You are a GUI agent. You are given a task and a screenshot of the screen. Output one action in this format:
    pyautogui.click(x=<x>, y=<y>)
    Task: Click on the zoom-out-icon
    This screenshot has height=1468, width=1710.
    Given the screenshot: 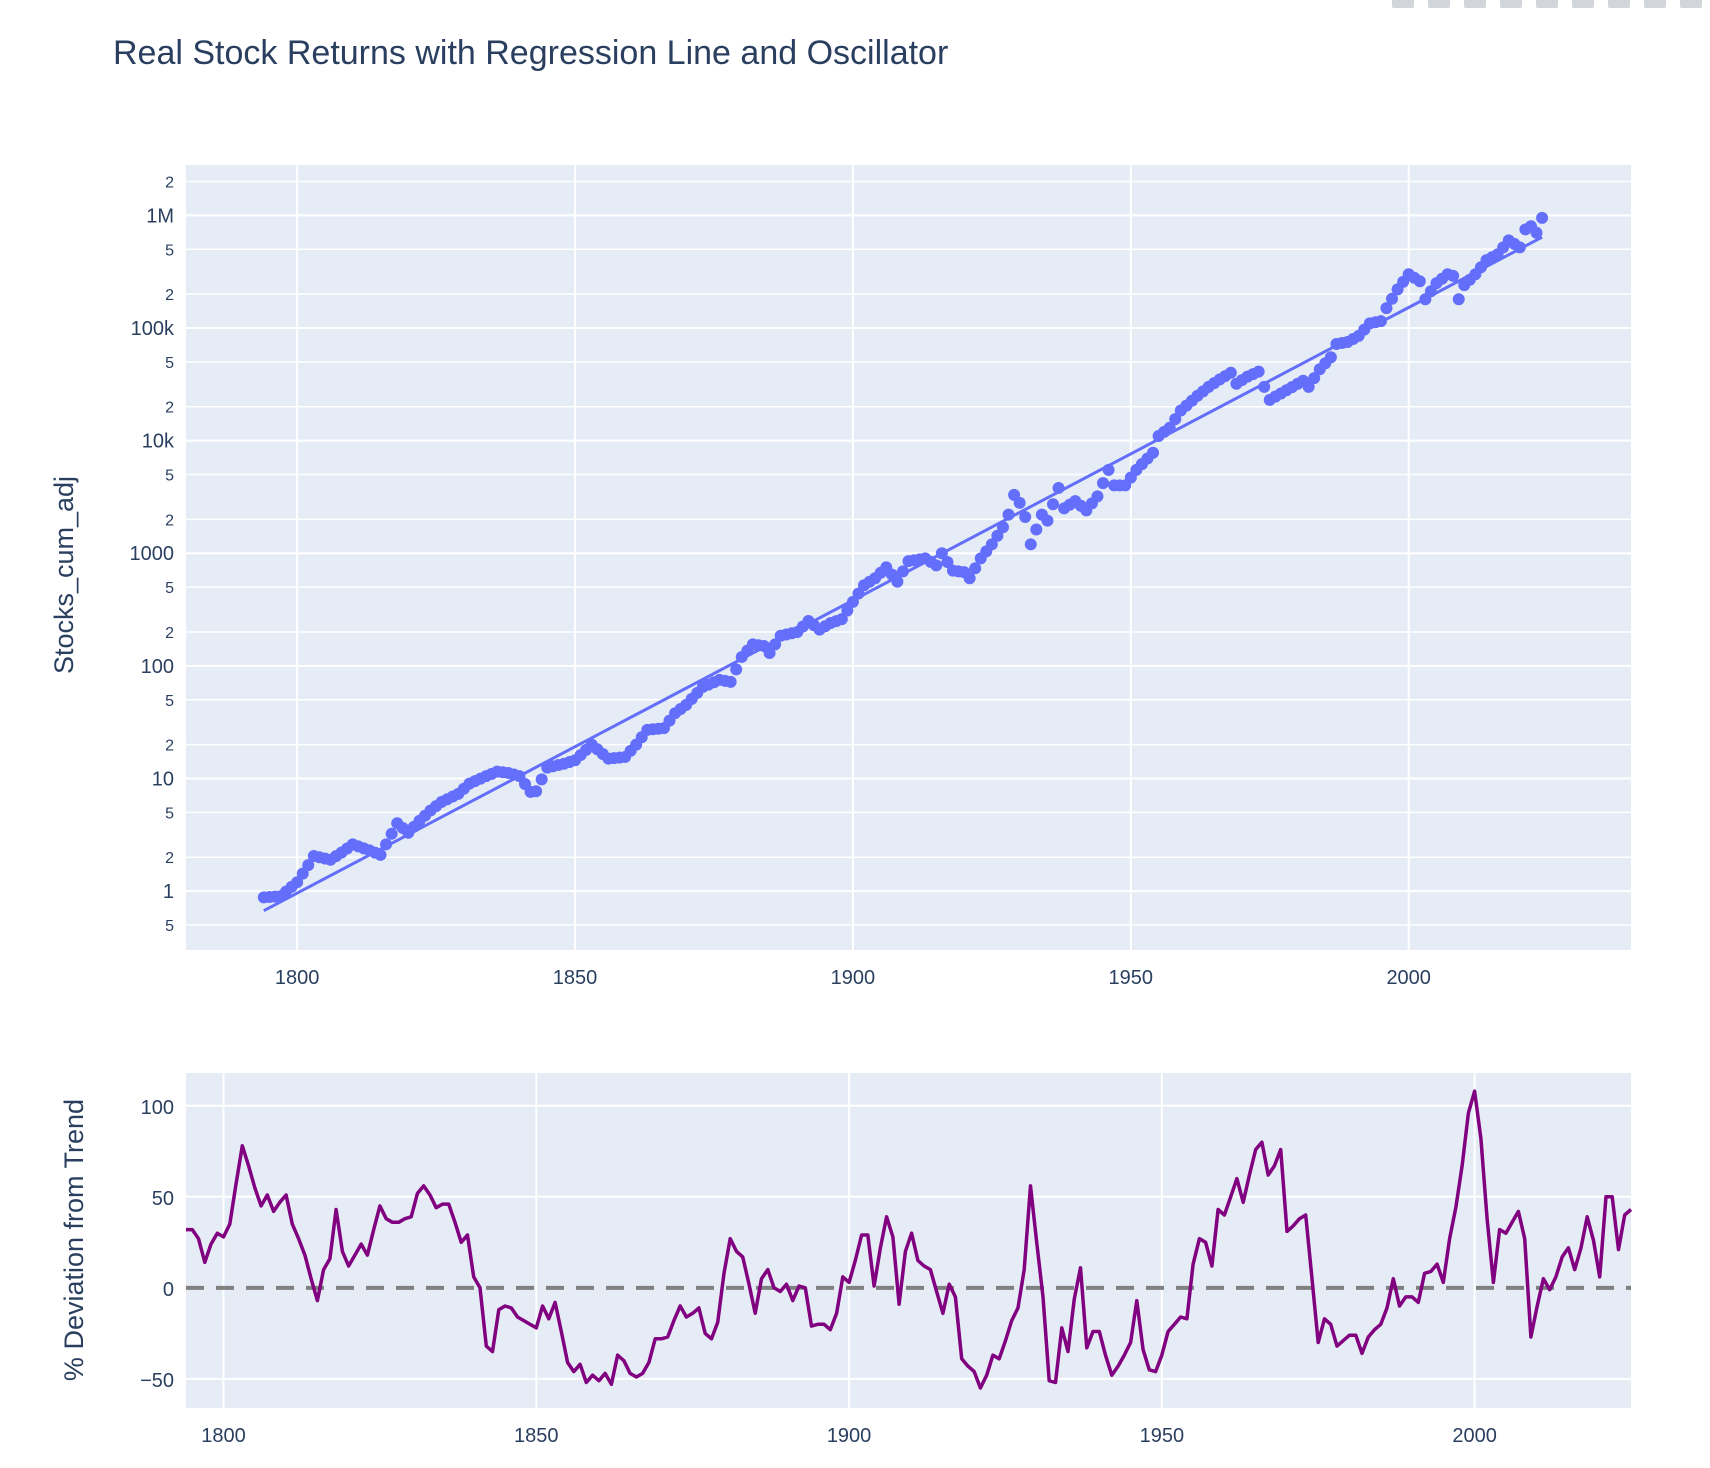 What is the action you would take?
    pyautogui.click(x=1619, y=4)
    